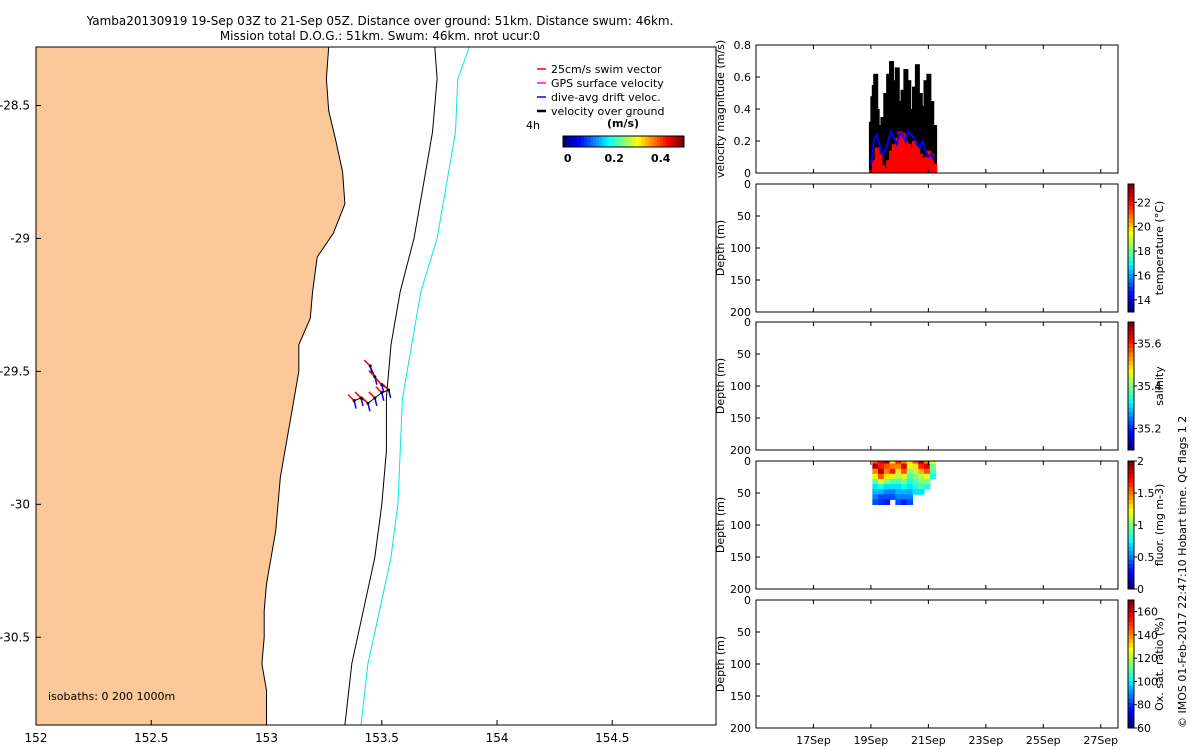  I want to click on colorbar-tick-label: 20, so click(1144, 227).